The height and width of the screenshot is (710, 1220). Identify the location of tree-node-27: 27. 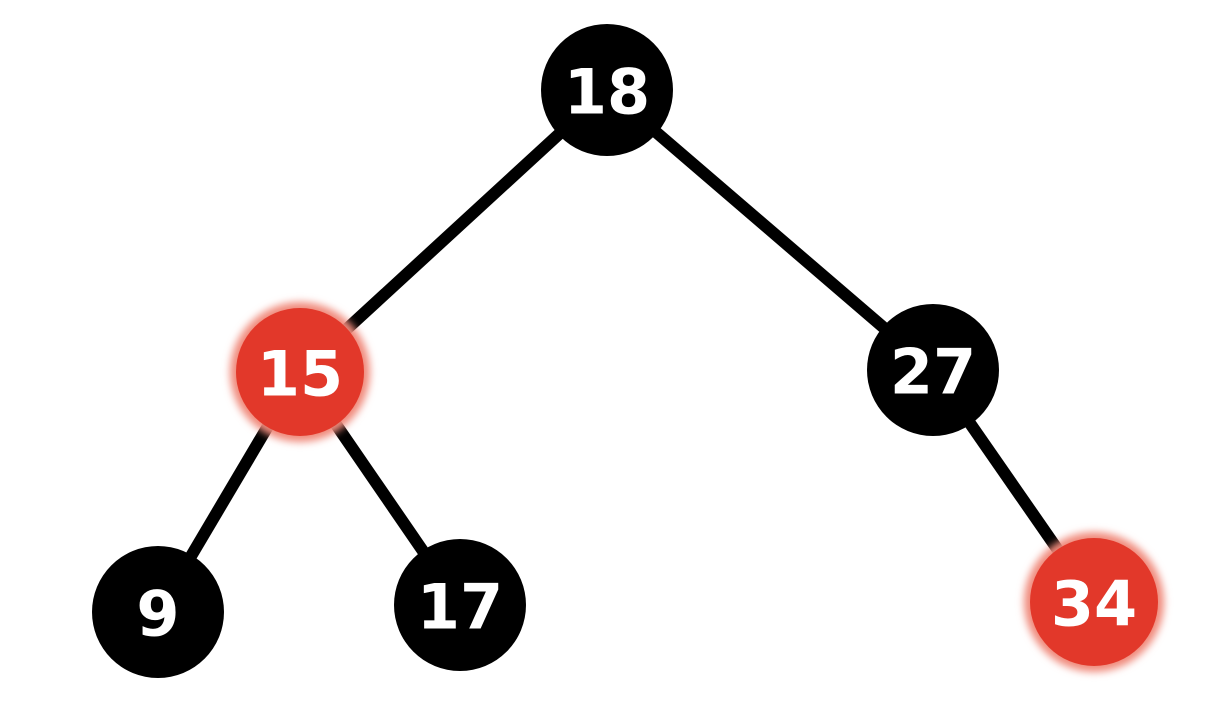
(933, 370).